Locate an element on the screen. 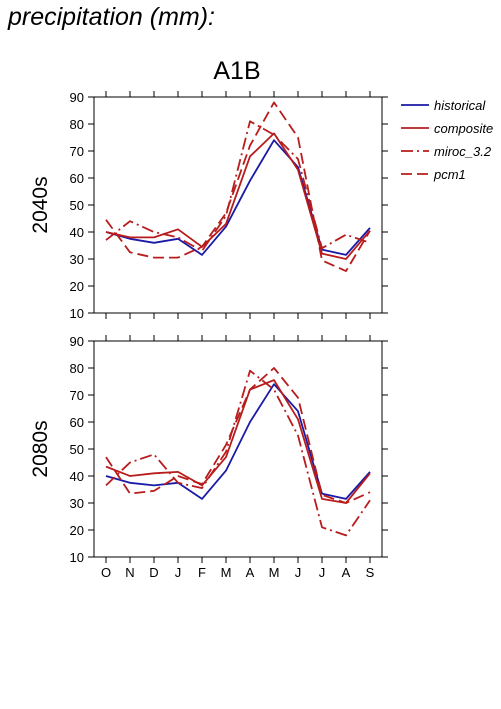 This screenshot has height=709, width=501. chart-title: A1B is located at coordinates (236, 71).